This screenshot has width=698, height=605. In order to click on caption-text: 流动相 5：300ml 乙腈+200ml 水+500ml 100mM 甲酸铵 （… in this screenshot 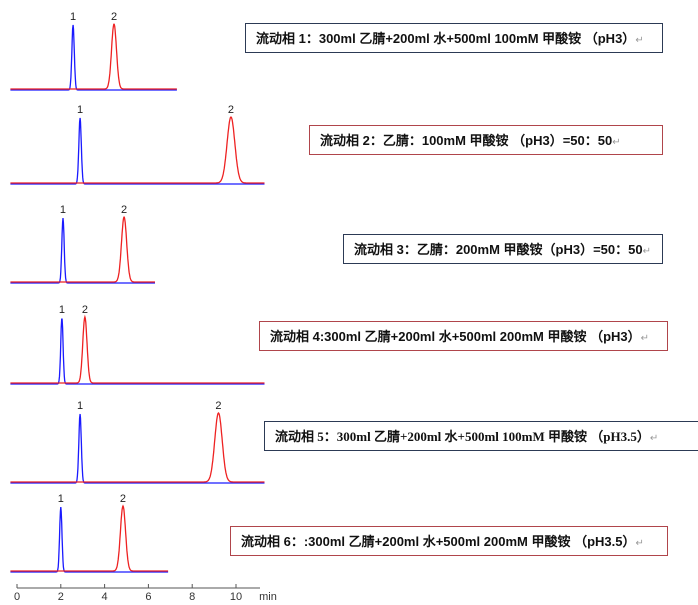, I will do `click(462, 436)`.